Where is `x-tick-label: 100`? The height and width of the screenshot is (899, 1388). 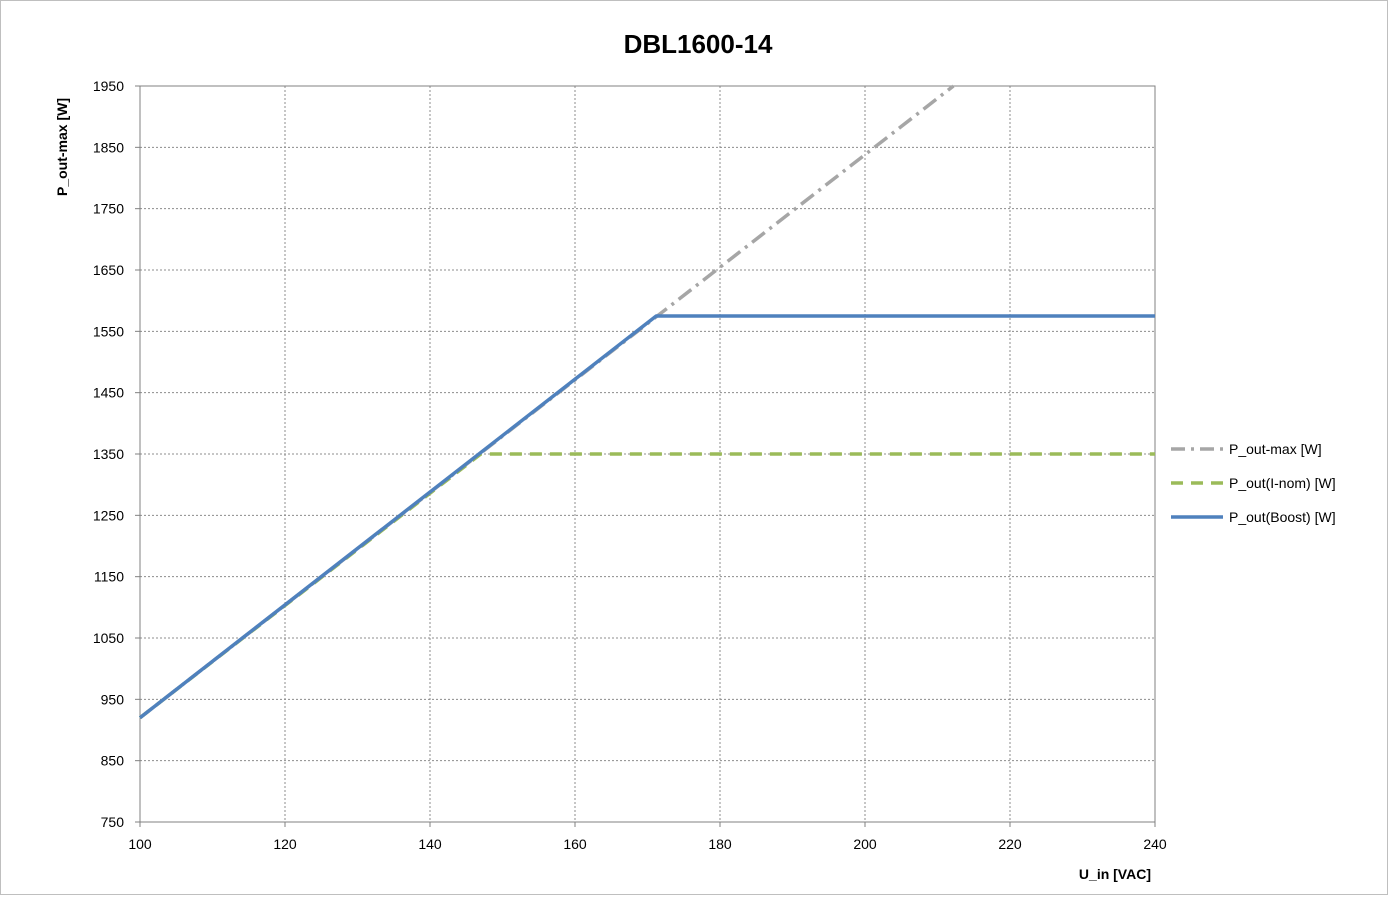 x-tick-label: 100 is located at coordinates (140, 844).